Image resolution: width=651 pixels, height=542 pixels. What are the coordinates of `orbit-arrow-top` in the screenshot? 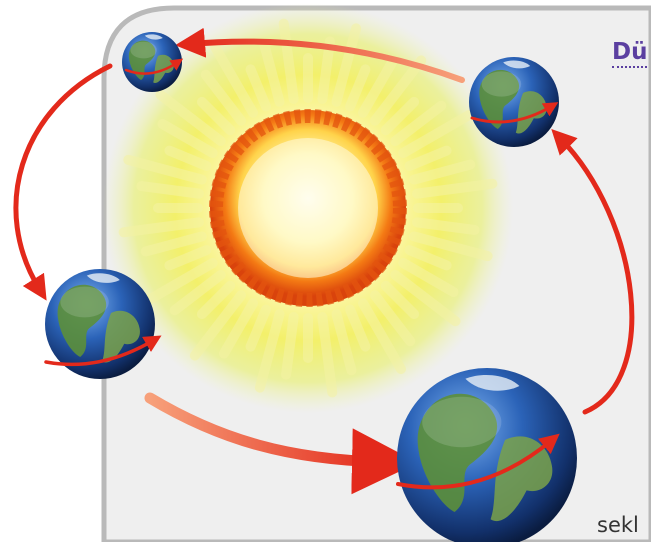 It's located at (320, 55).